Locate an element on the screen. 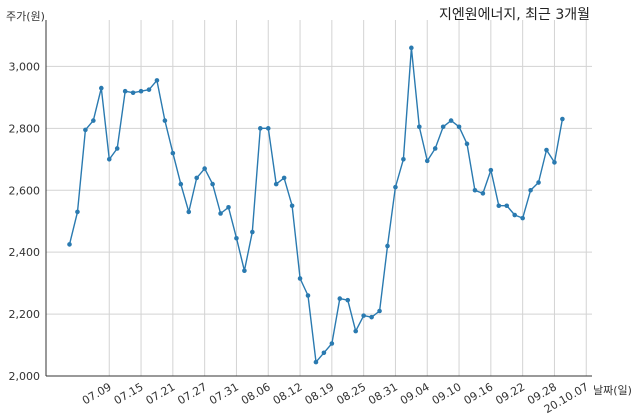  x-tick-label: 08.19 is located at coordinates (320, 393).